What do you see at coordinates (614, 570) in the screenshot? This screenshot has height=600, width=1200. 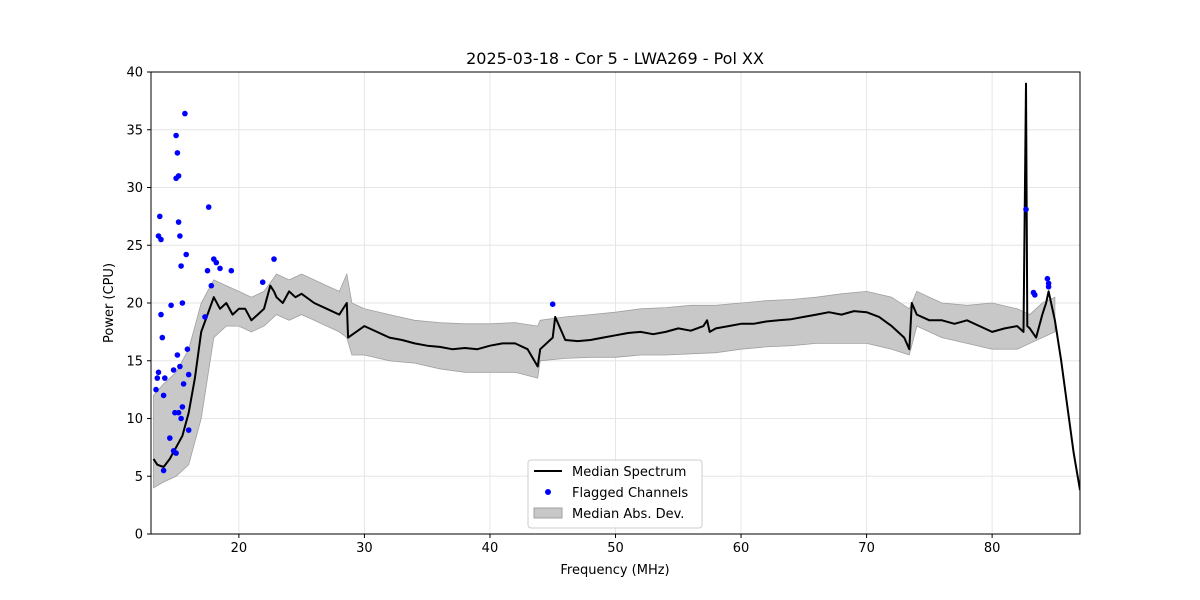 I see `x-axis-label: Frequency (MHz)` at bounding box center [614, 570].